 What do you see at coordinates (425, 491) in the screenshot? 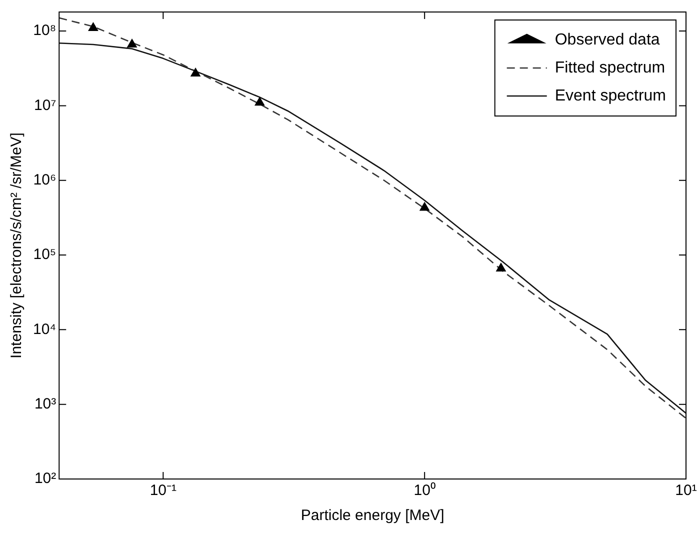
I see `x-tick-label: 10⁰` at bounding box center [425, 491].